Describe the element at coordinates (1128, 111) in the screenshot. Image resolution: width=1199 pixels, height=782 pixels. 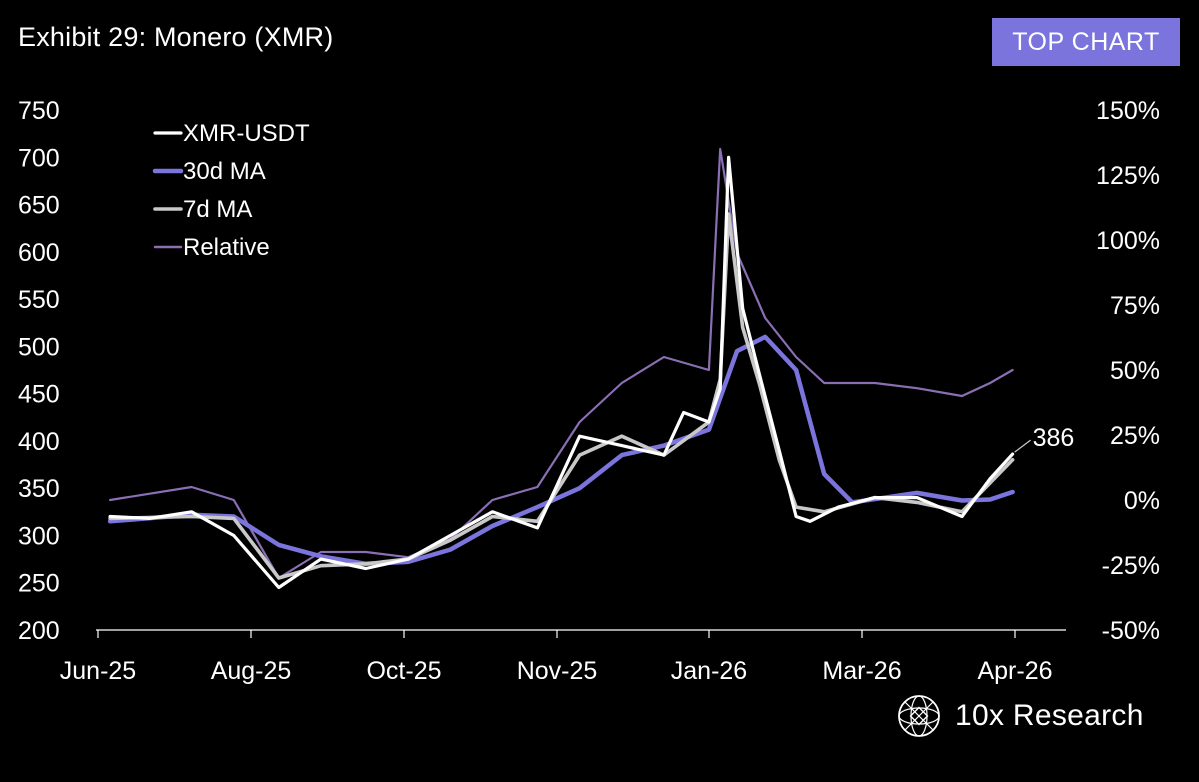
I see `right-tick-label: 150%` at that location.